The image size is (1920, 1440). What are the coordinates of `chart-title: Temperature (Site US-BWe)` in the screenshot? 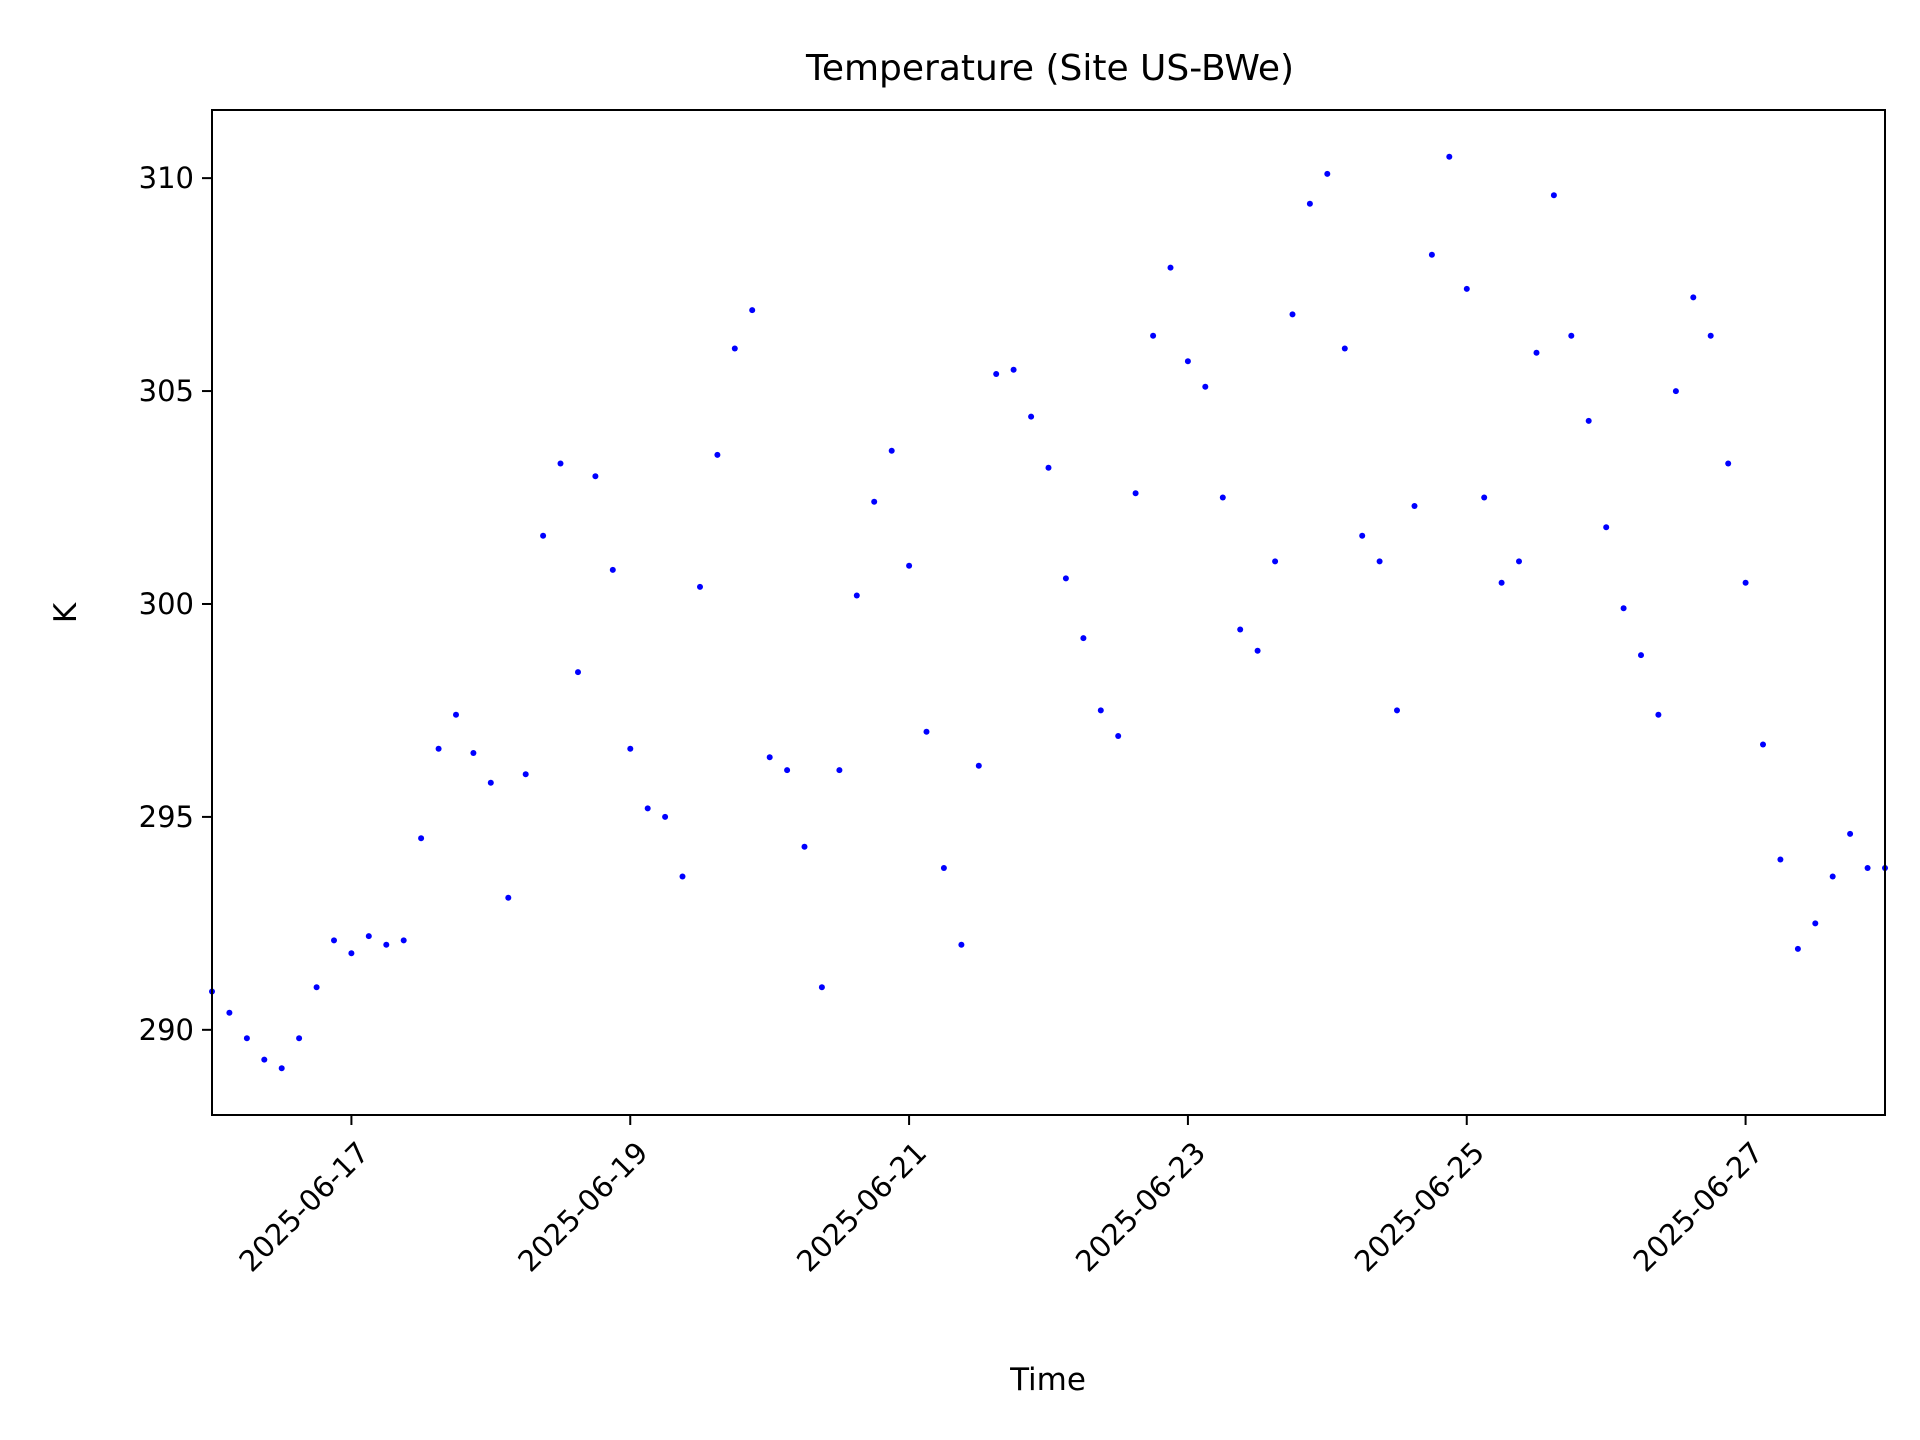 It's located at (1049, 68).